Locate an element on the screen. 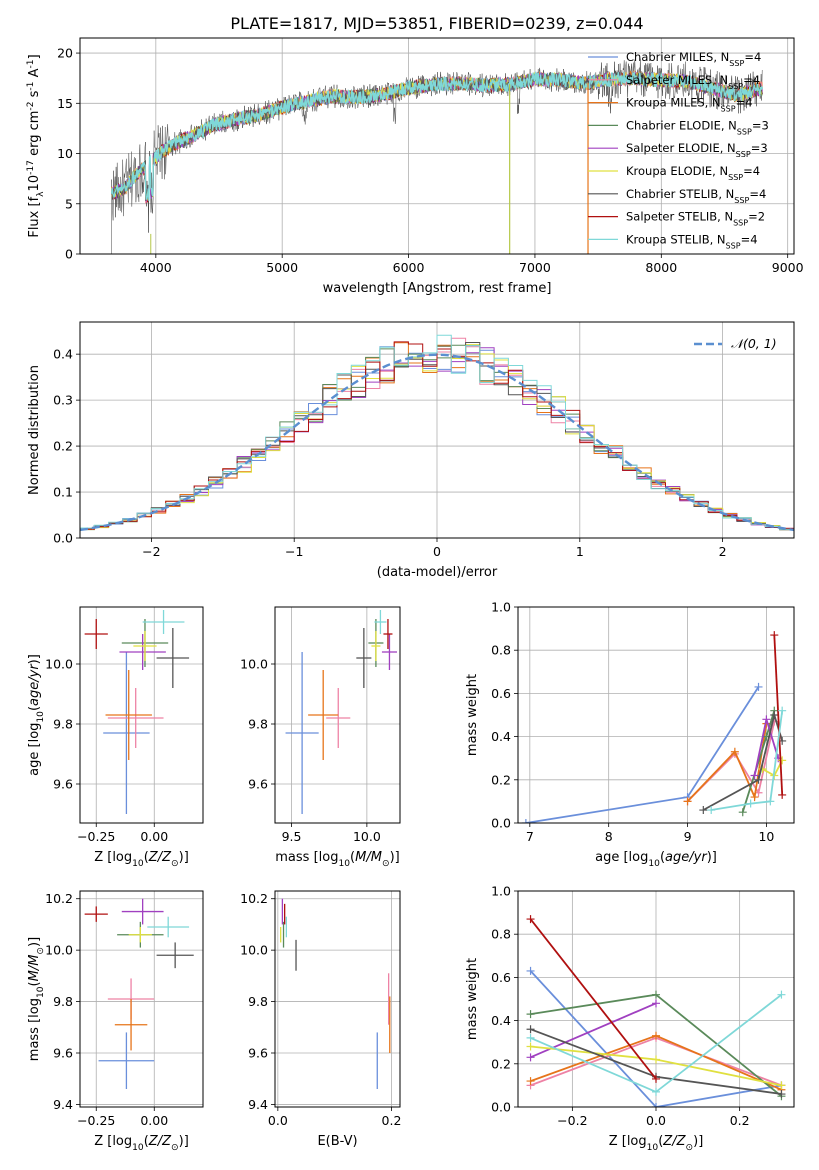 This screenshot has width=819, height=1170. legend-label-1: Salpeter MILES, NSSP=4 is located at coordinates (693, 82).